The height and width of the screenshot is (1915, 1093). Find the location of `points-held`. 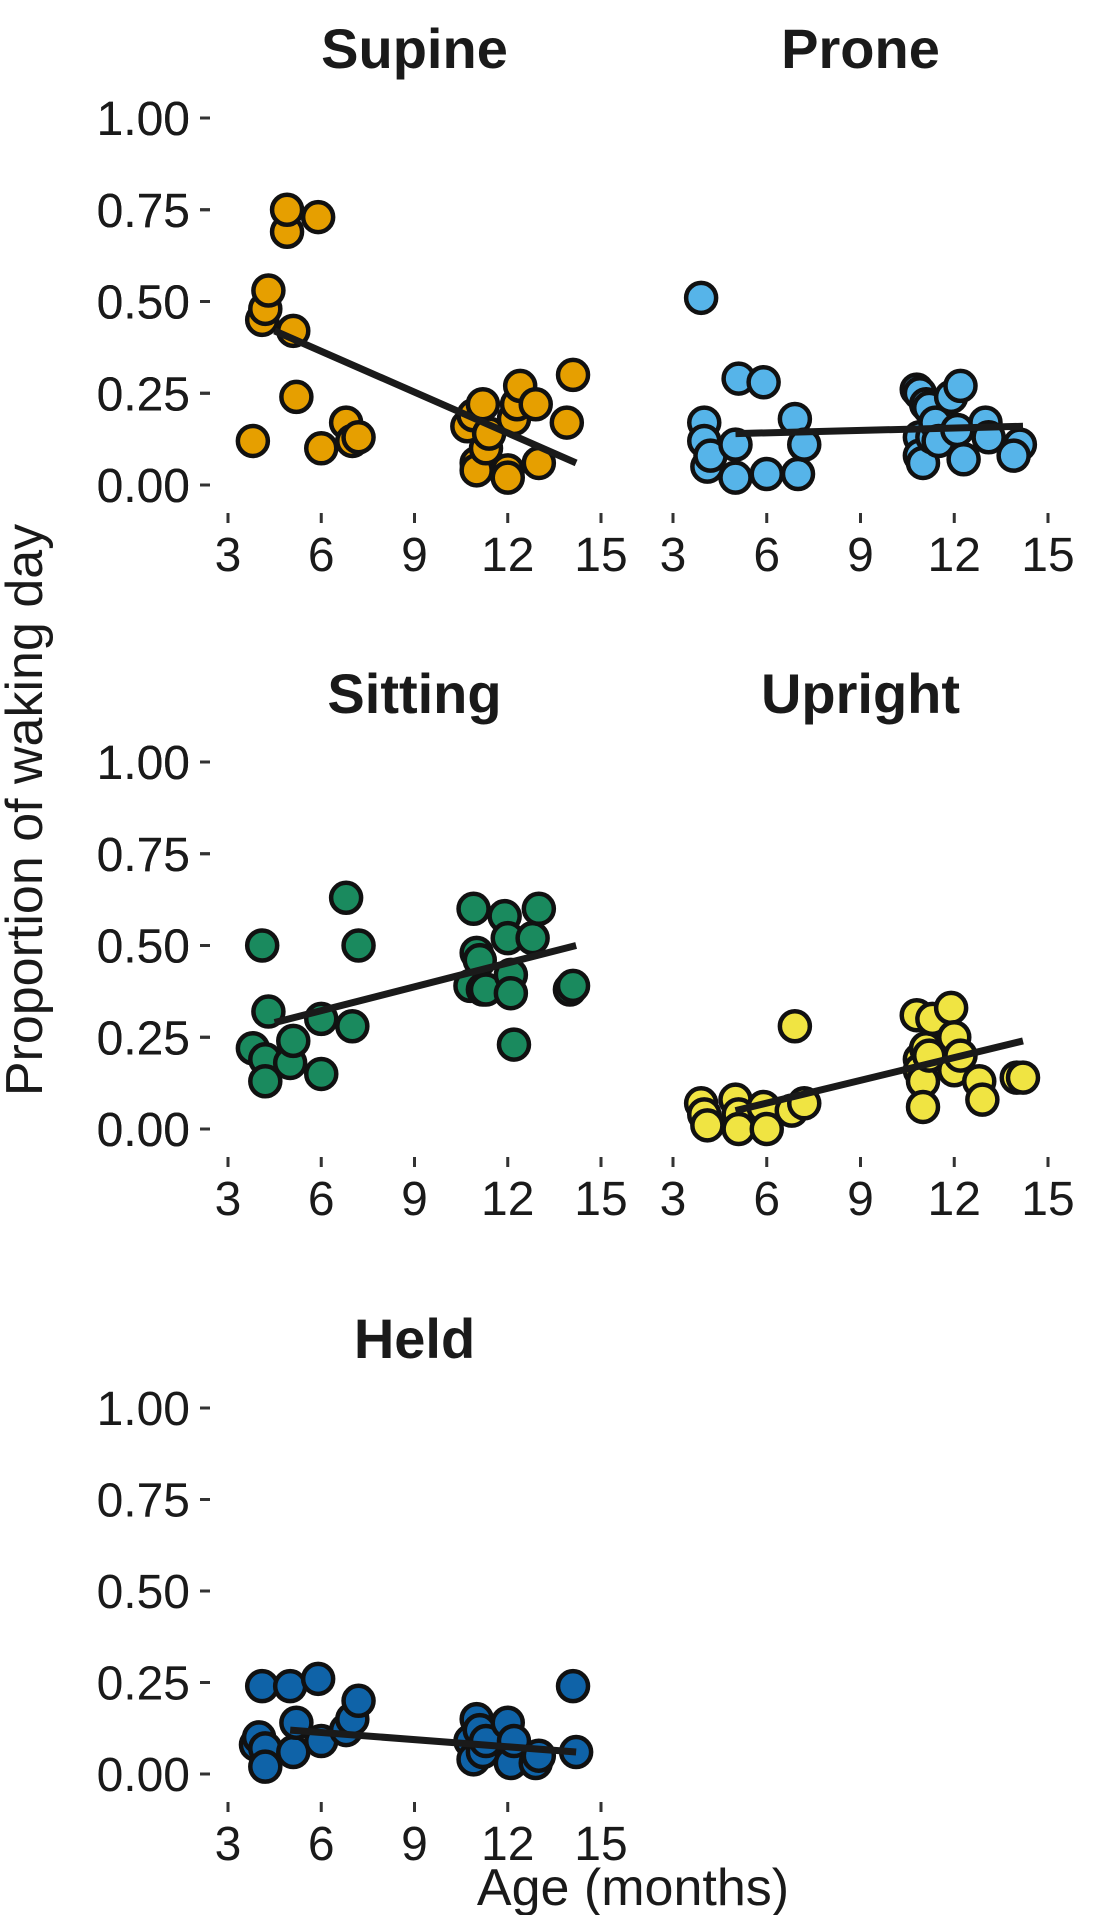

points-held is located at coordinates (416, 1722).